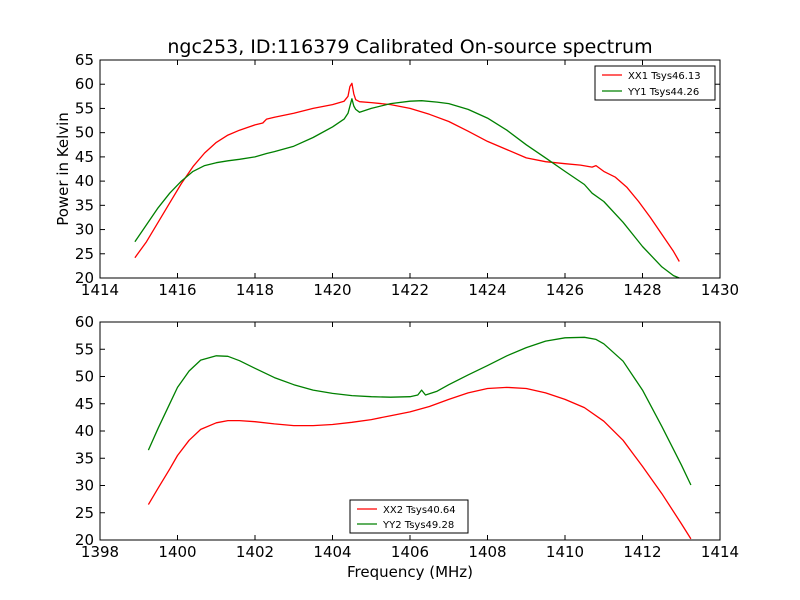  I want to click on x-tick-label: 1406, so click(410, 552).